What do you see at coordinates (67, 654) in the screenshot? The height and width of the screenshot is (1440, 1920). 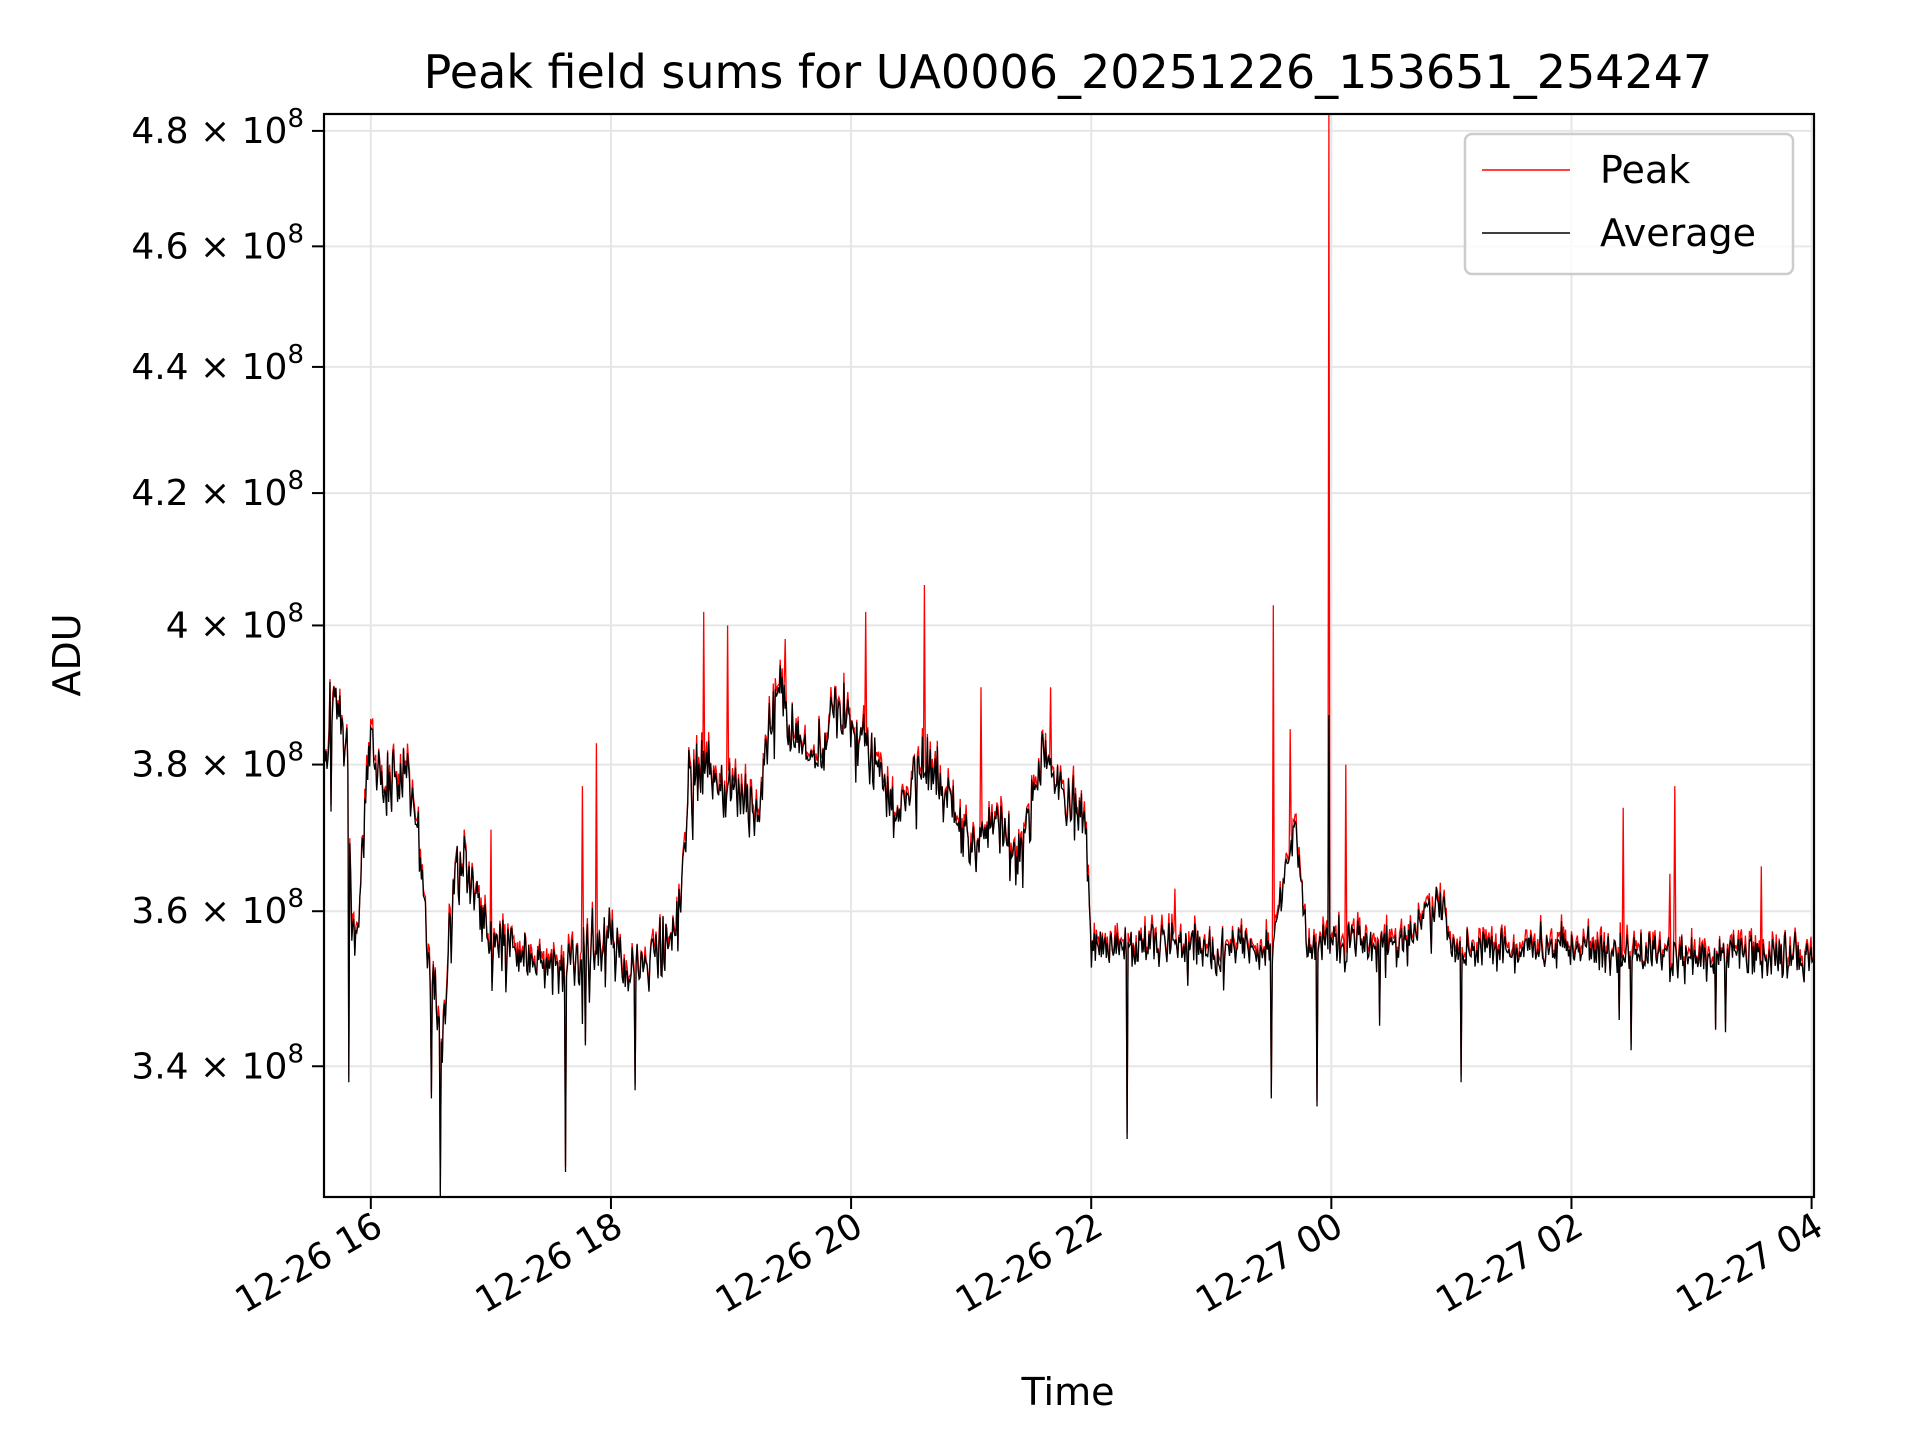 I see `y-axis-label: ADU` at bounding box center [67, 654].